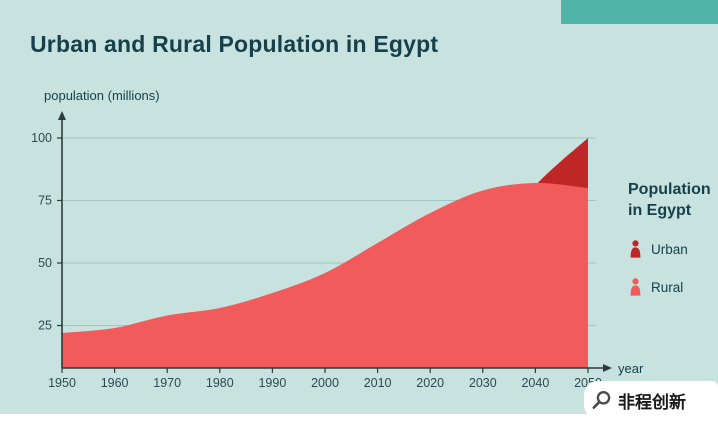 The width and height of the screenshot is (718, 424). What do you see at coordinates (535, 383) in the screenshot?
I see `x-tick-label: 2040` at bounding box center [535, 383].